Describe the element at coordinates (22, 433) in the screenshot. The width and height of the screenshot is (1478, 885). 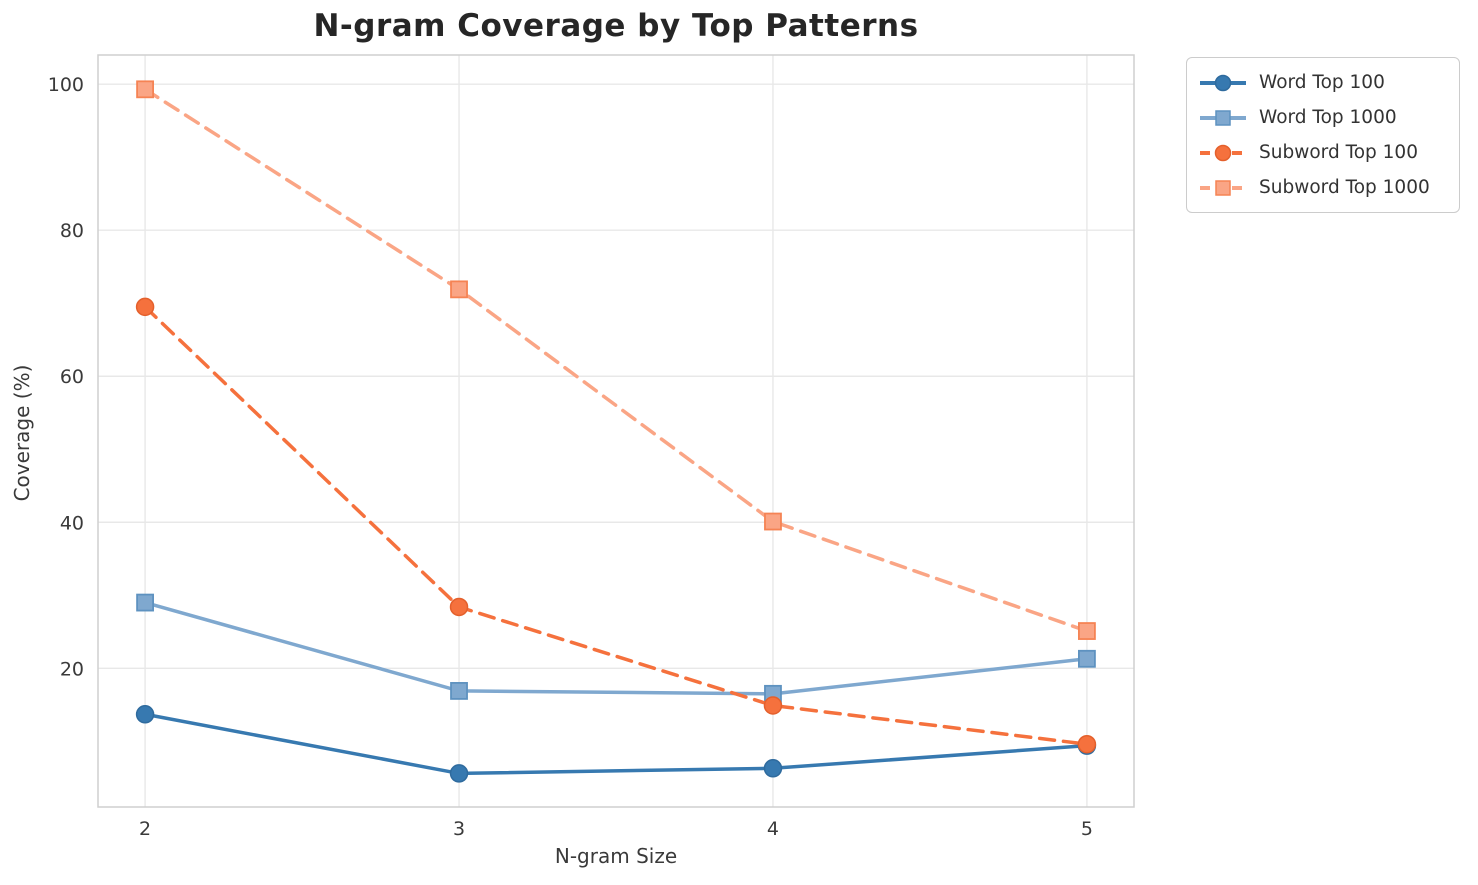
I see `y-axis-label: Coverage (%)` at that location.